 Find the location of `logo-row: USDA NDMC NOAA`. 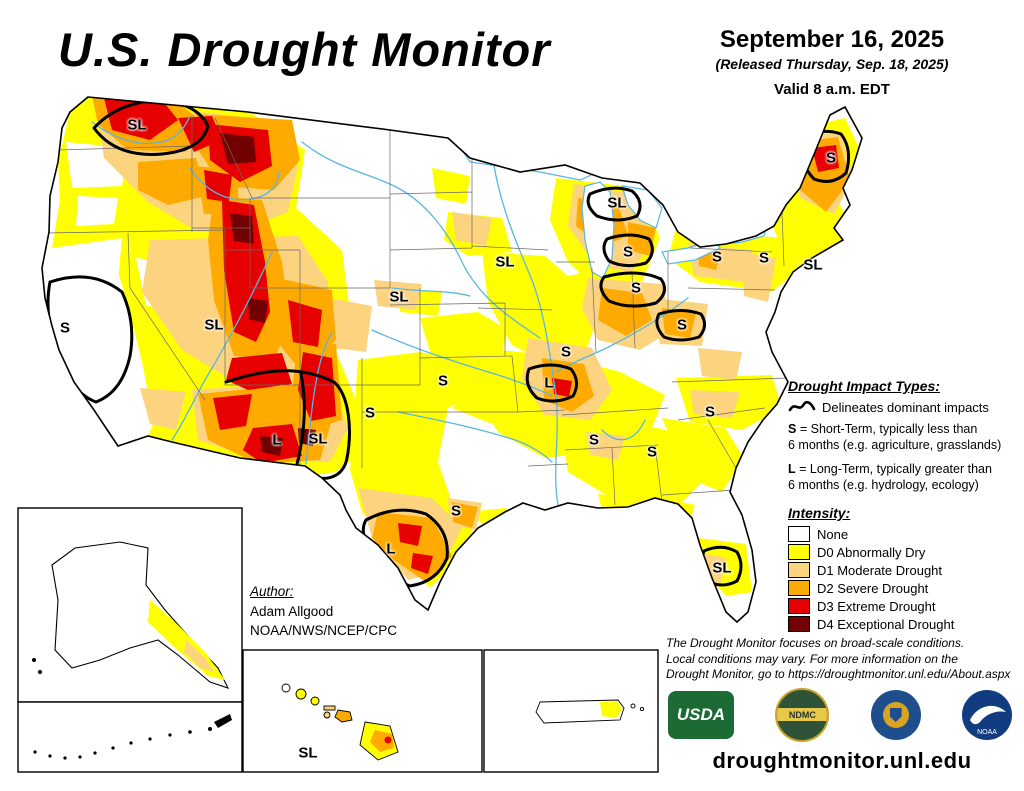

logo-row: USDA NDMC NOAA is located at coordinates (840, 715).